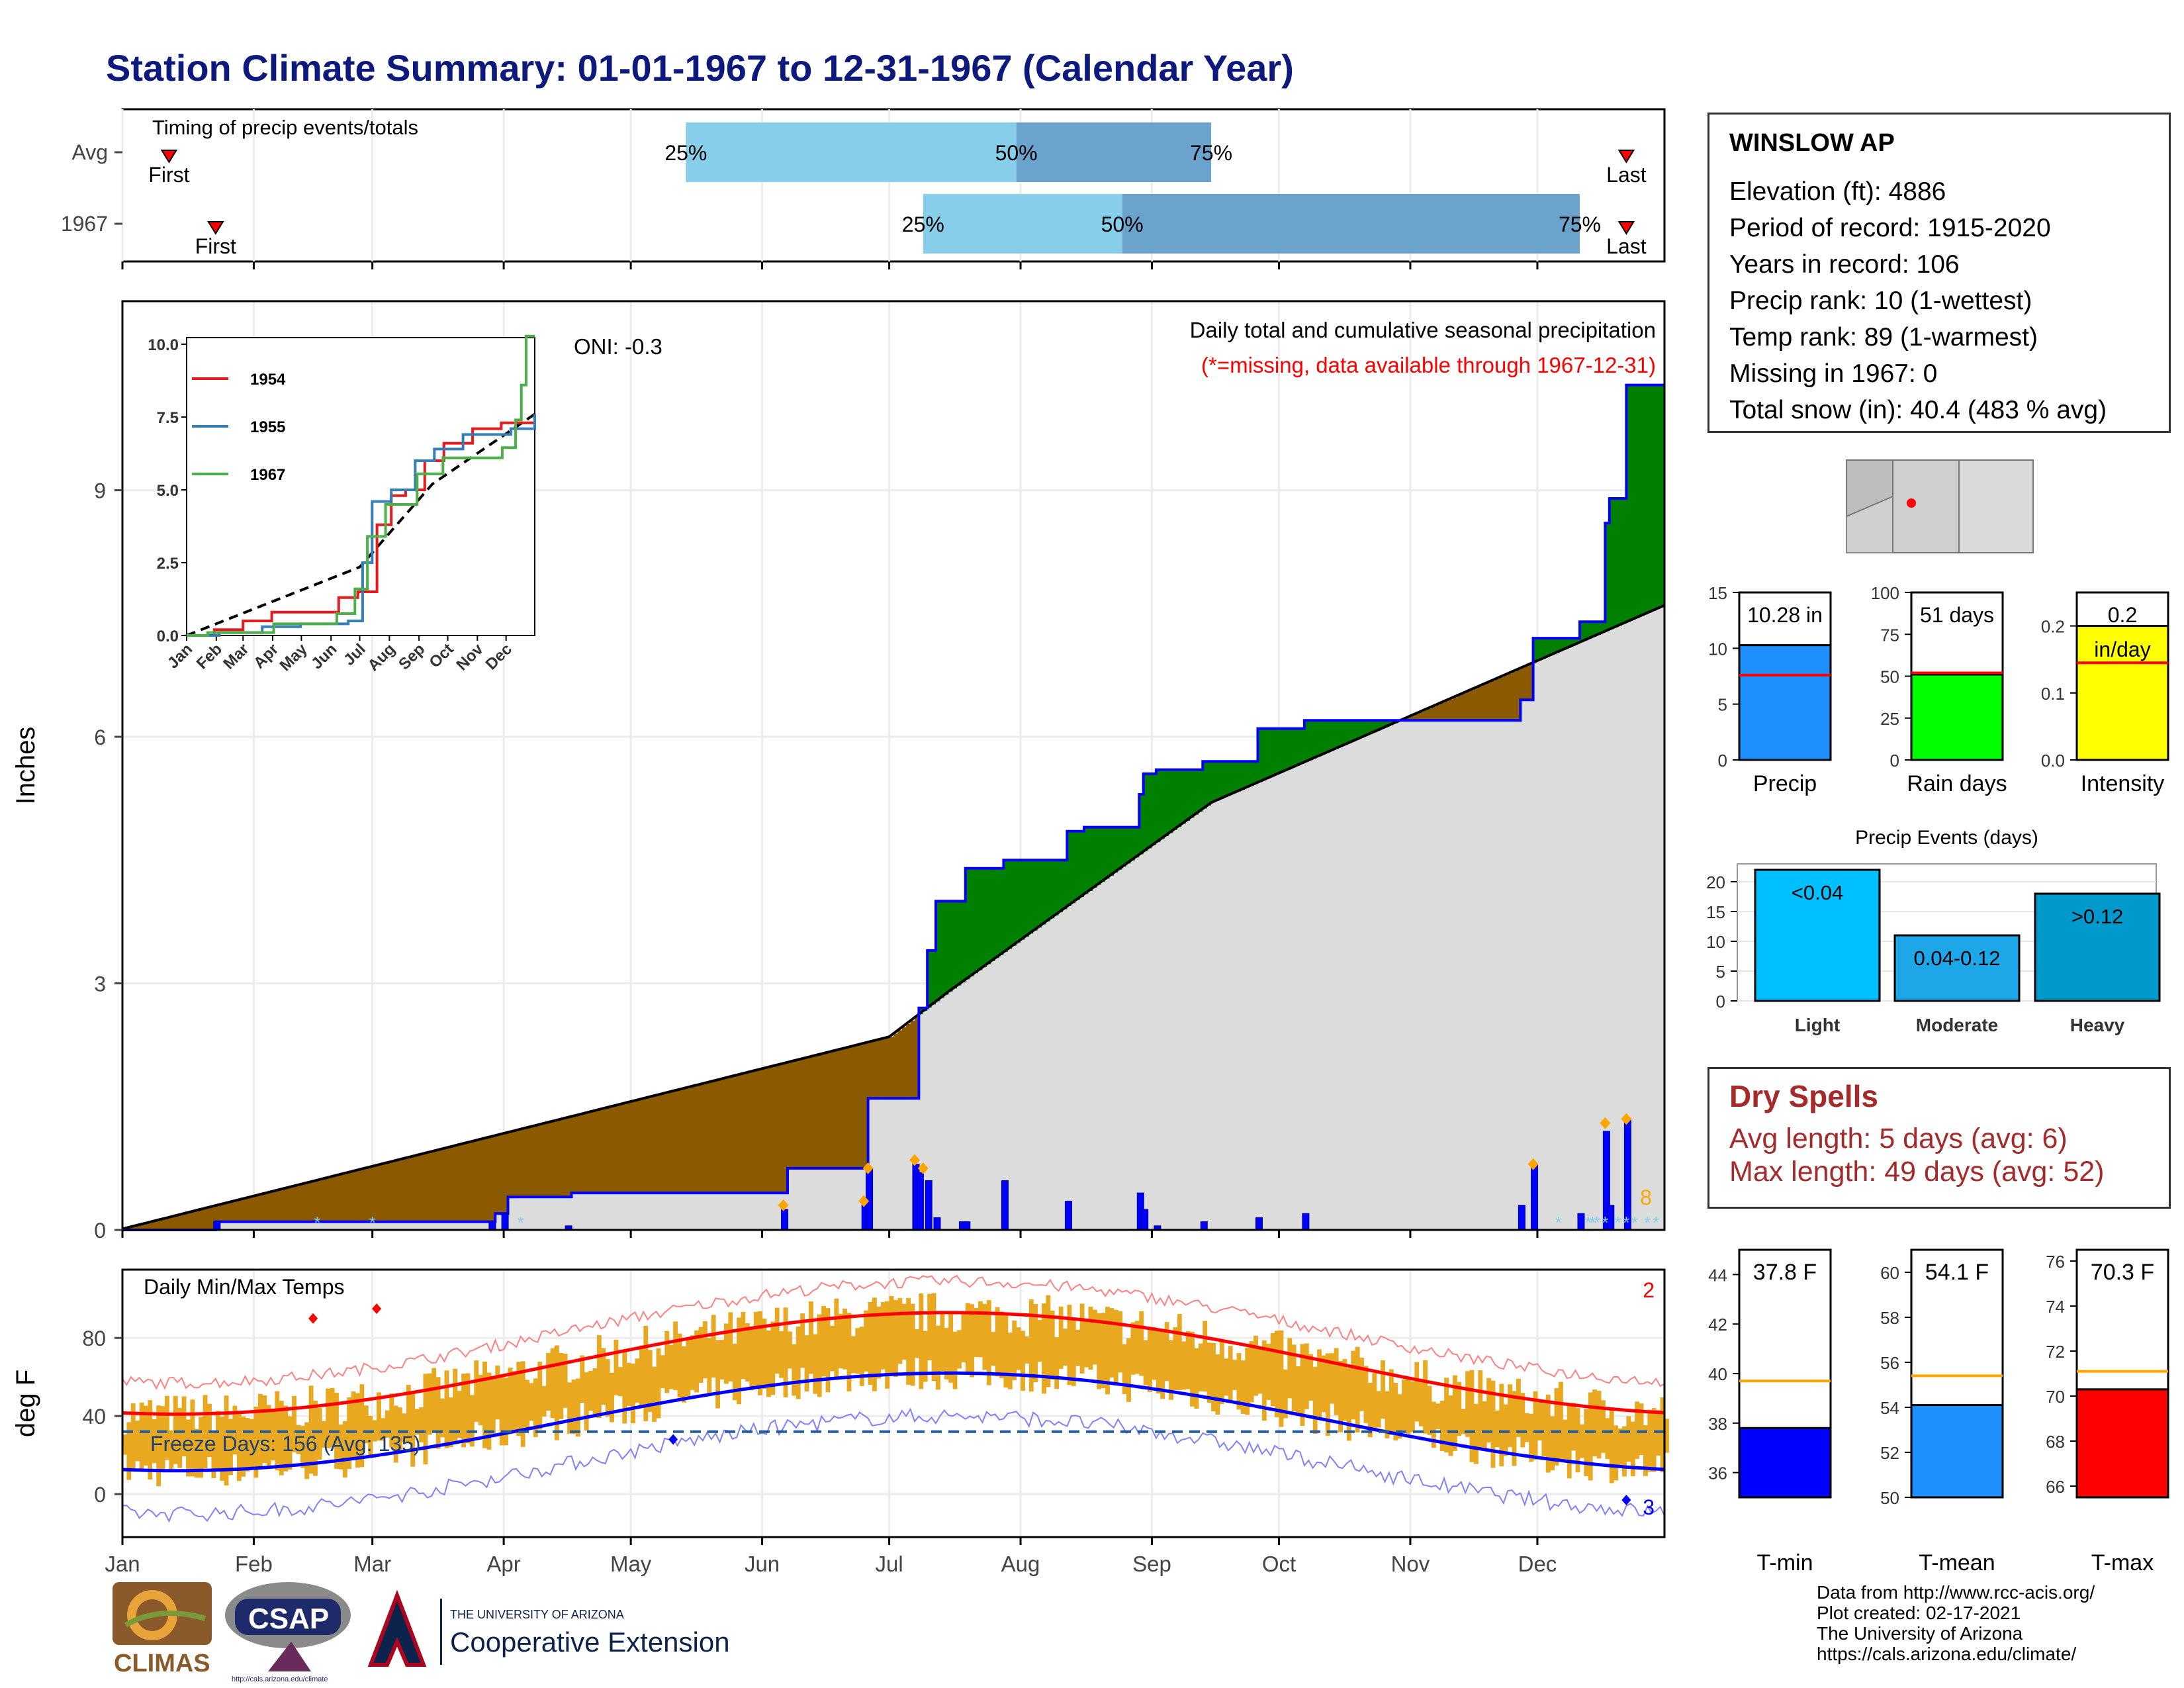  I want to click on events-tick-label: 5, so click(1720, 972).